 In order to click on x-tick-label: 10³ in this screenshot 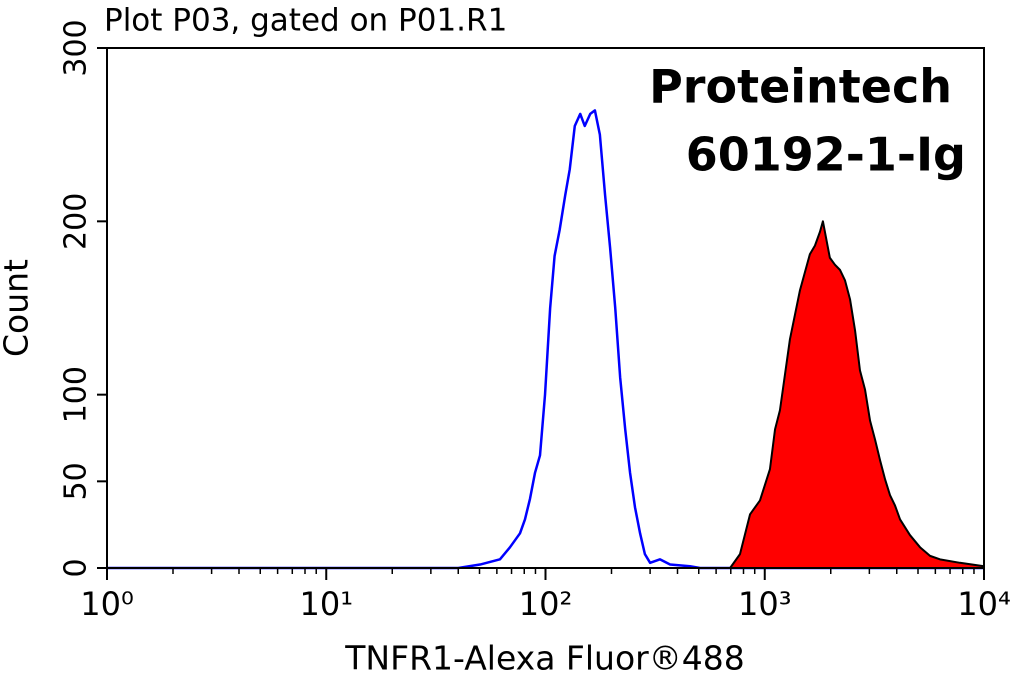, I will do `click(765, 604)`.